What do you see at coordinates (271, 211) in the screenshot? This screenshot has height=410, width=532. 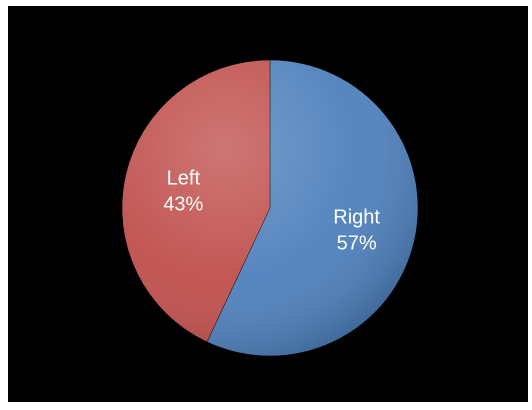 I see `pie-labels: Right 57% Left 43%` at bounding box center [271, 211].